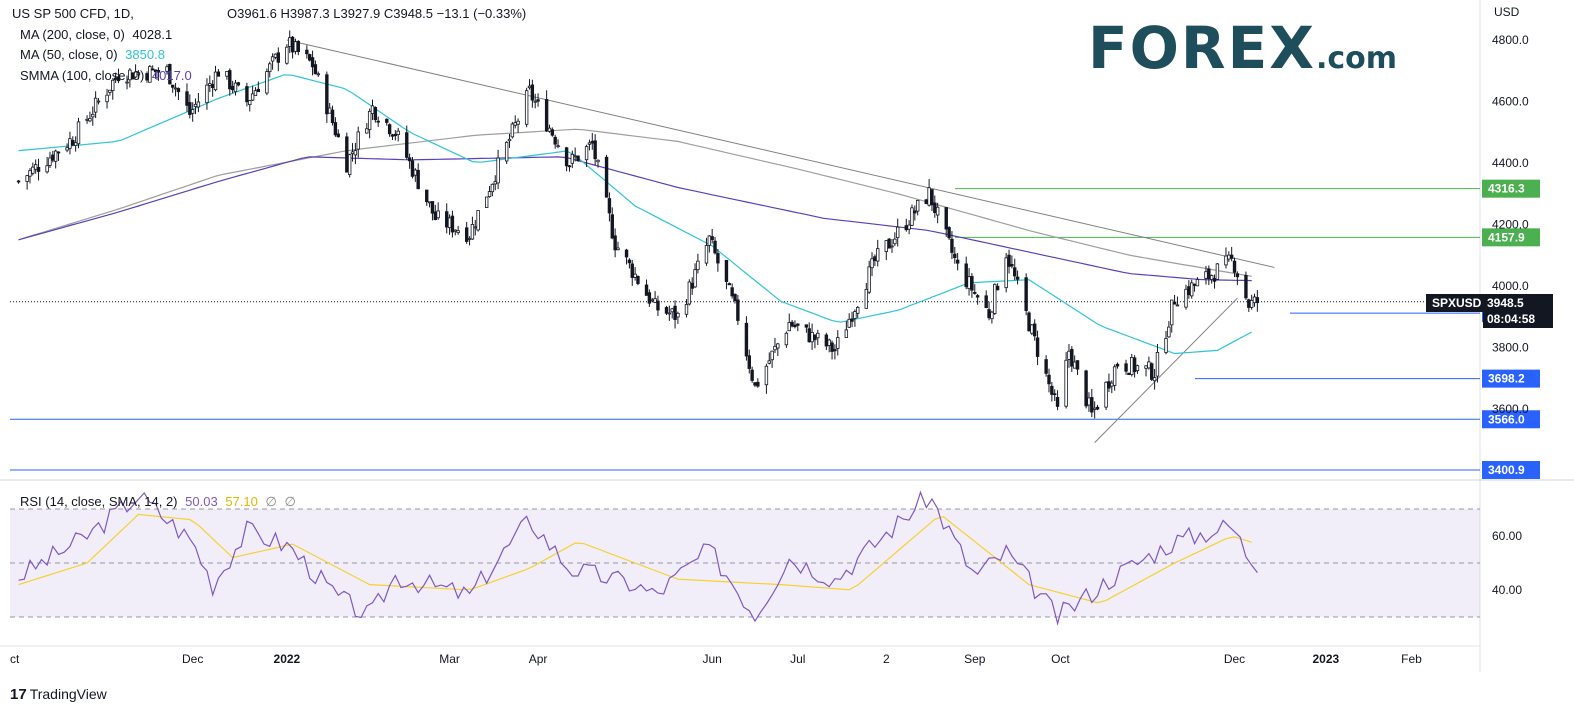  What do you see at coordinates (1511, 319) in the screenshot?
I see `countdown-value: 08:04:58` at bounding box center [1511, 319].